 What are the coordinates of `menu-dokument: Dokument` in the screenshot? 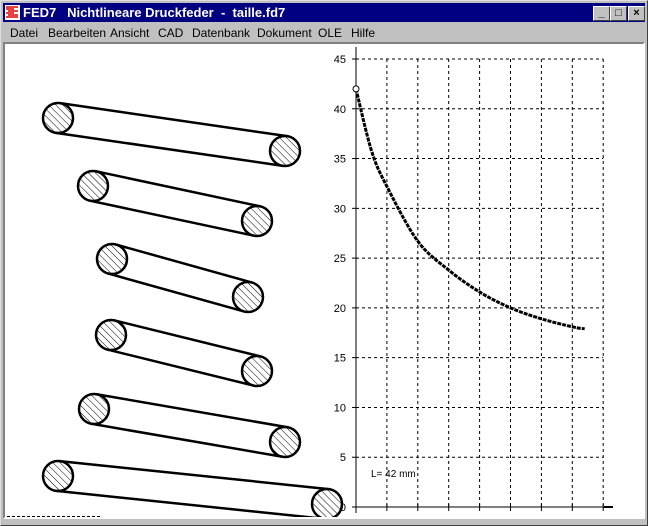 It's located at (284, 33).